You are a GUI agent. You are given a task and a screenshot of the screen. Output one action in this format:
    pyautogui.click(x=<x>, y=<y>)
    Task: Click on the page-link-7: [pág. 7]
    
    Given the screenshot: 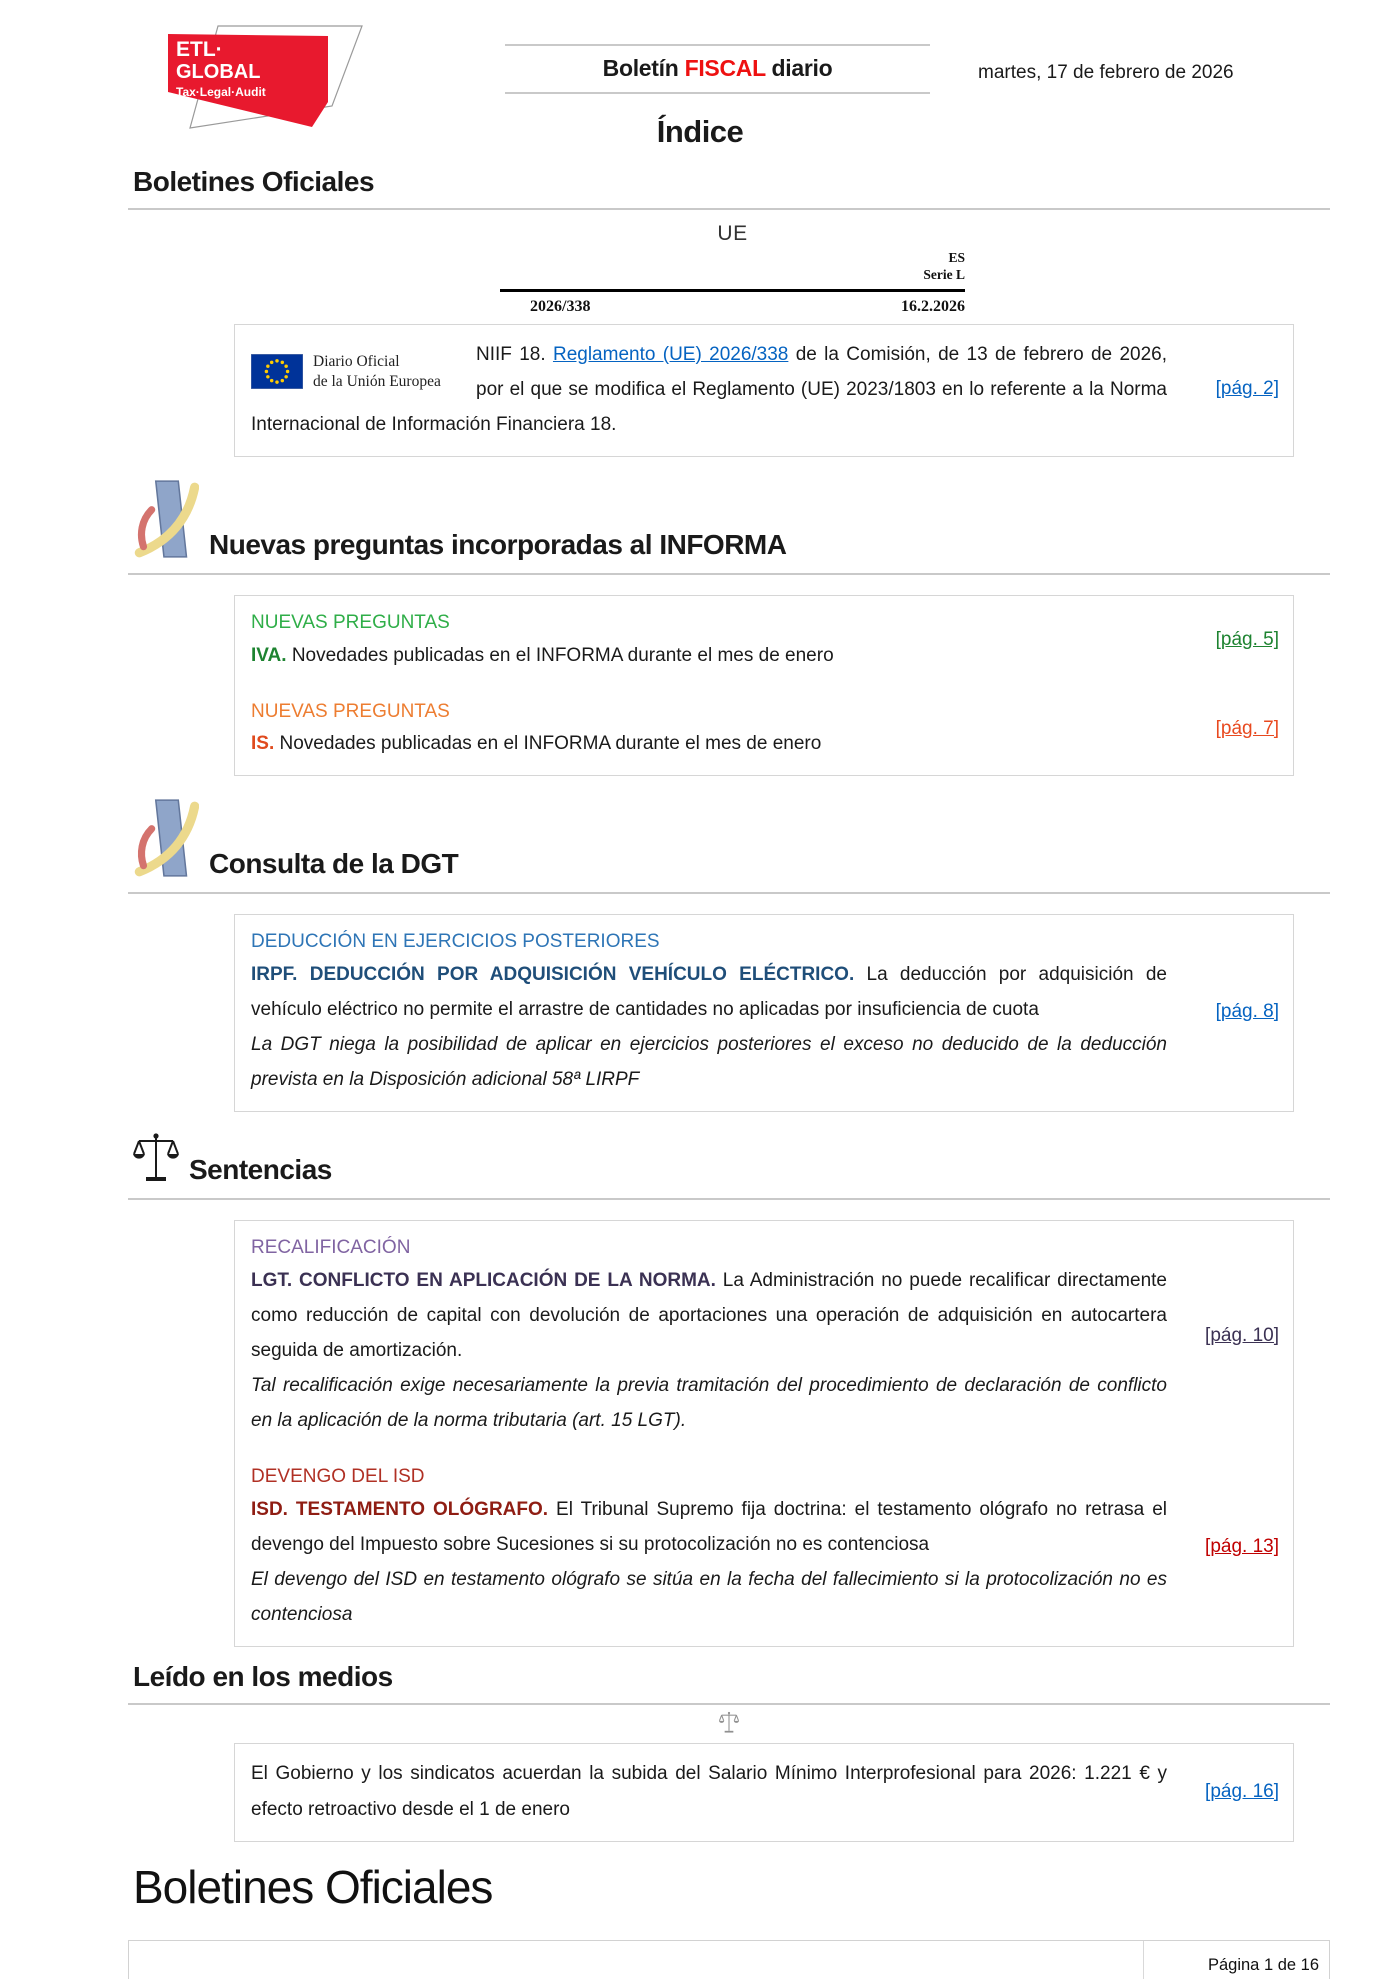 What is the action you would take?
    pyautogui.click(x=1247, y=729)
    